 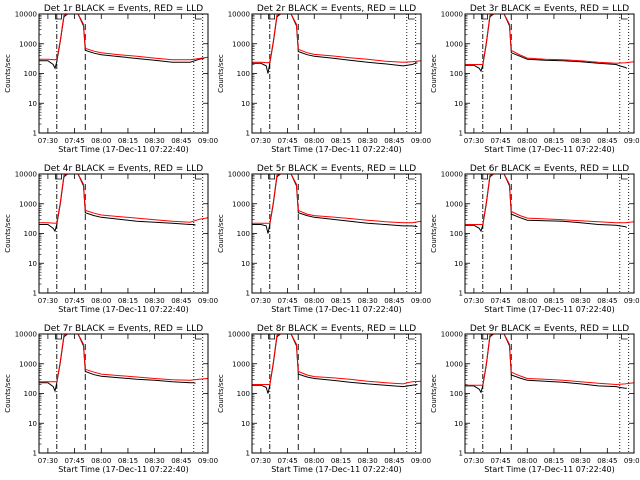 What do you see at coordinates (549, 329) in the screenshot?
I see `panel-title: Det 9r BLACK = Events, RED = LLD` at bounding box center [549, 329].